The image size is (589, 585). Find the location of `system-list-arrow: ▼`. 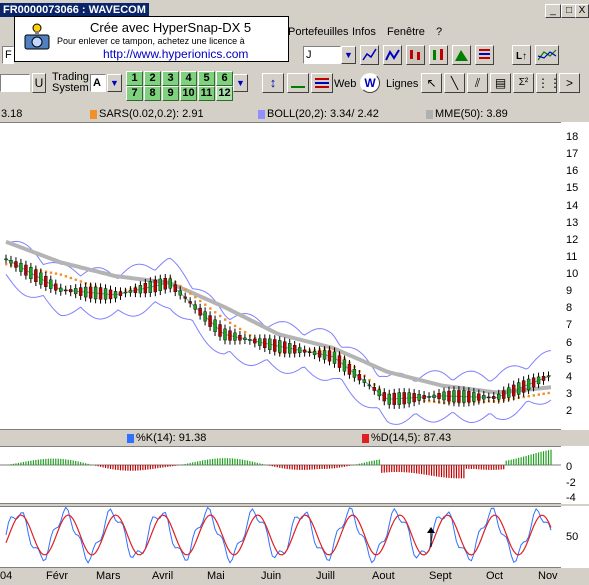

system-list-arrow: ▼ is located at coordinates (240, 83).